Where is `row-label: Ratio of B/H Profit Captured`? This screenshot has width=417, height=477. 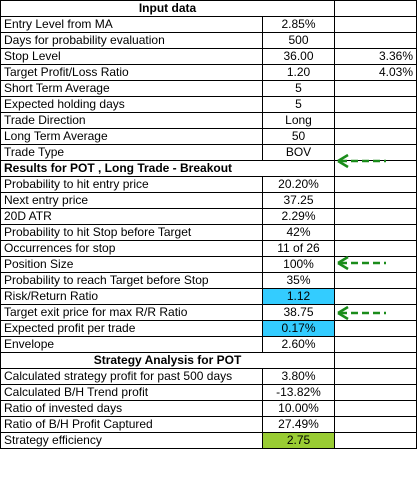 row-label: Ratio of B/H Profit Captured is located at coordinates (131, 424).